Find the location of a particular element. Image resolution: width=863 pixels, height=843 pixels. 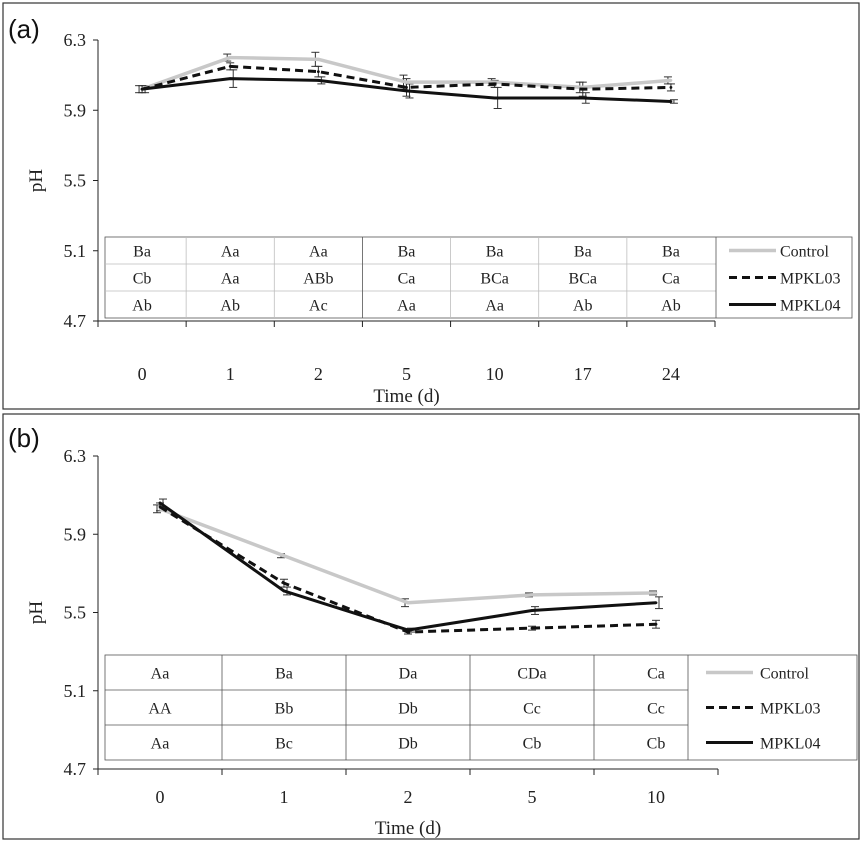

series-line-mpkl04 is located at coordinates (408, 566).